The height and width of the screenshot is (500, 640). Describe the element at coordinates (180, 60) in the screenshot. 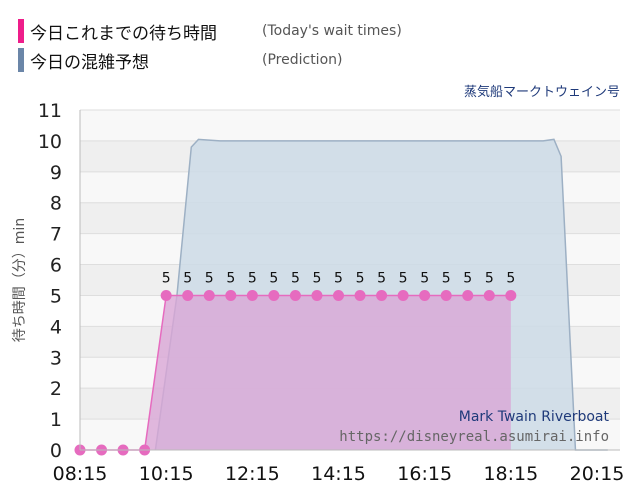

I see `legend-prediction: 今日の混雑予想 (Prediction)` at that location.